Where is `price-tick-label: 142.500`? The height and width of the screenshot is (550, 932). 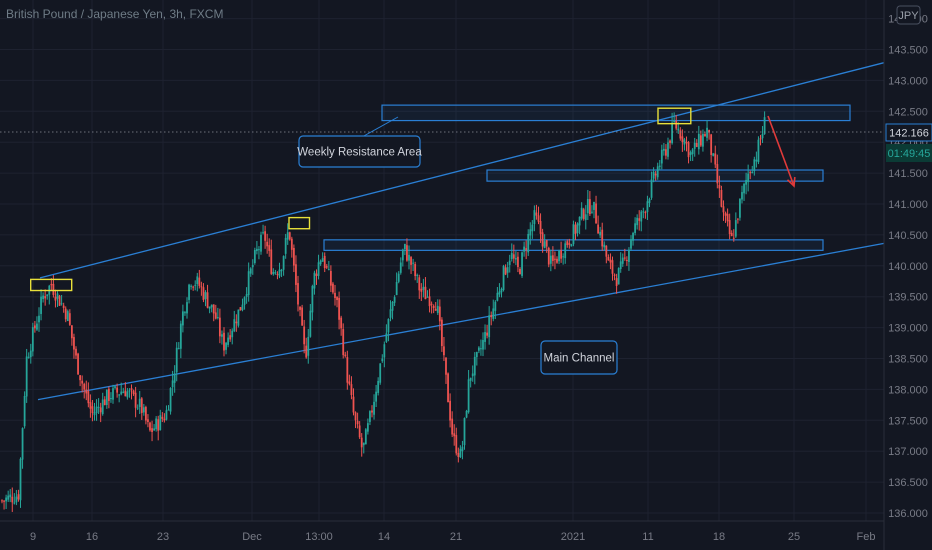
price-tick-label: 142.500 is located at coordinates (908, 112).